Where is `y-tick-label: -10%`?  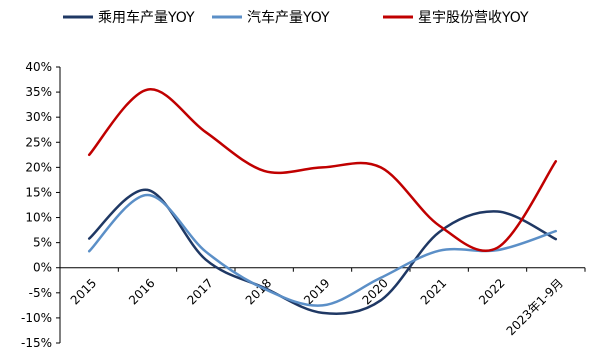 y-tick-label: -10% is located at coordinates (36, 318).